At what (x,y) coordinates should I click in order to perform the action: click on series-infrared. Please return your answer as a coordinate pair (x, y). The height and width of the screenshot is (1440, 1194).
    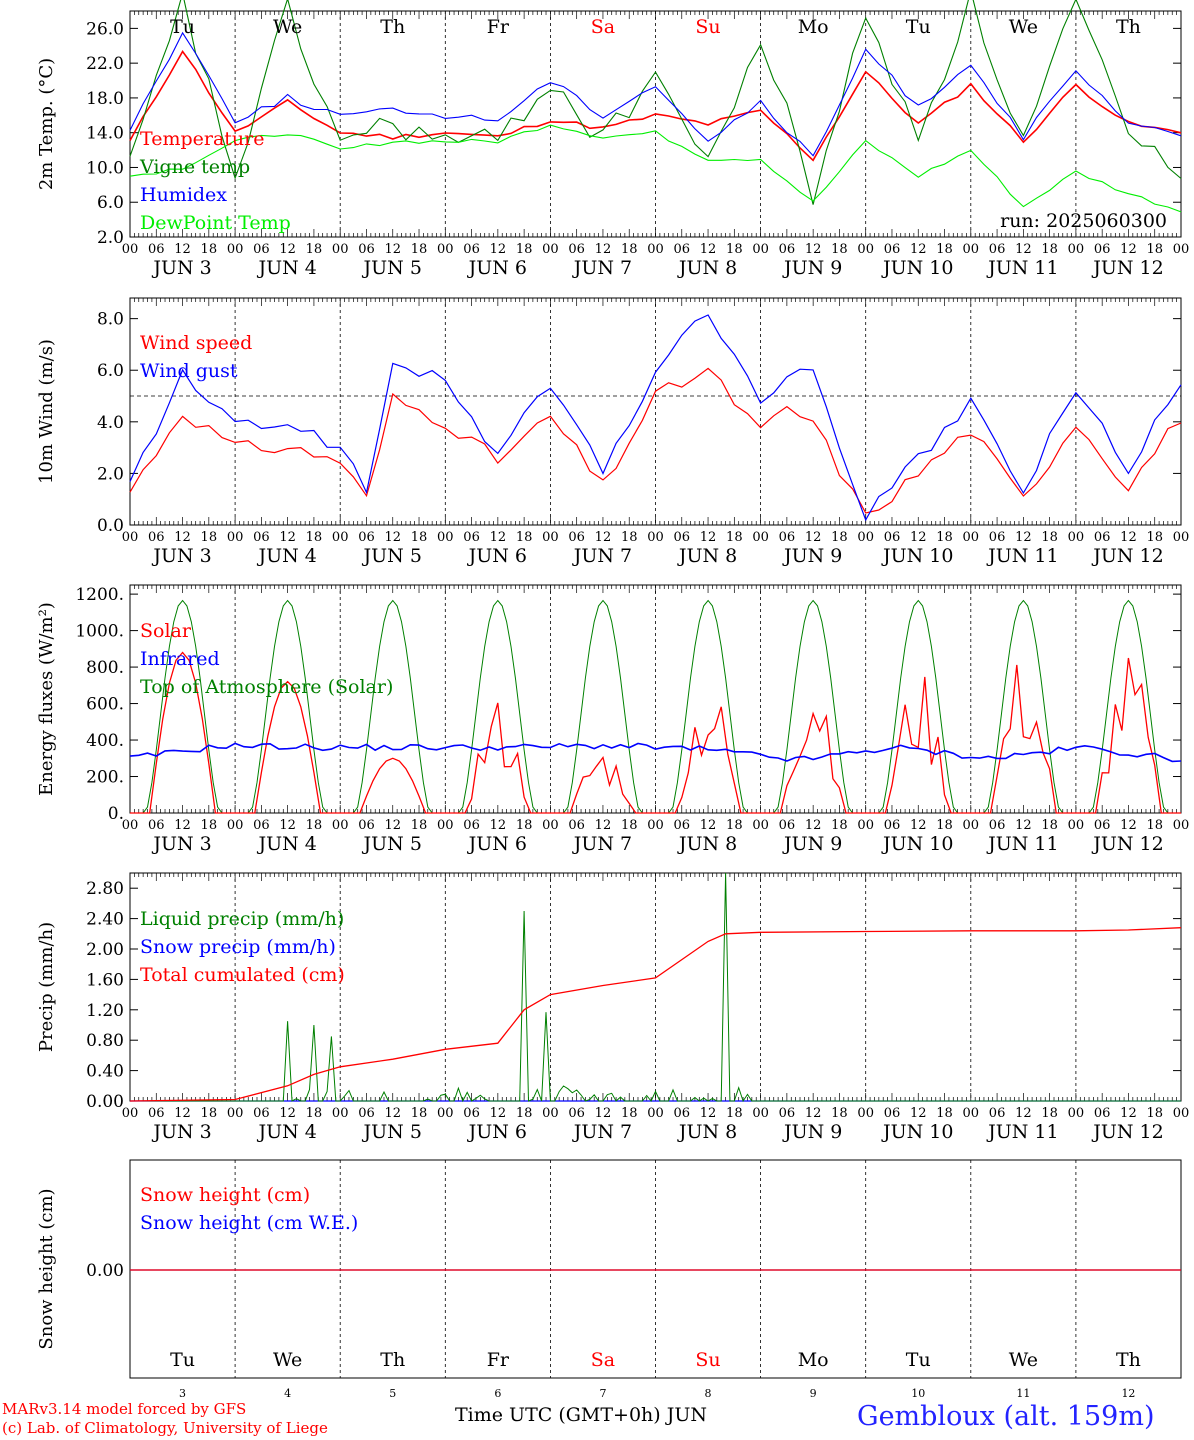
    Looking at the image, I should click on (655, 752).